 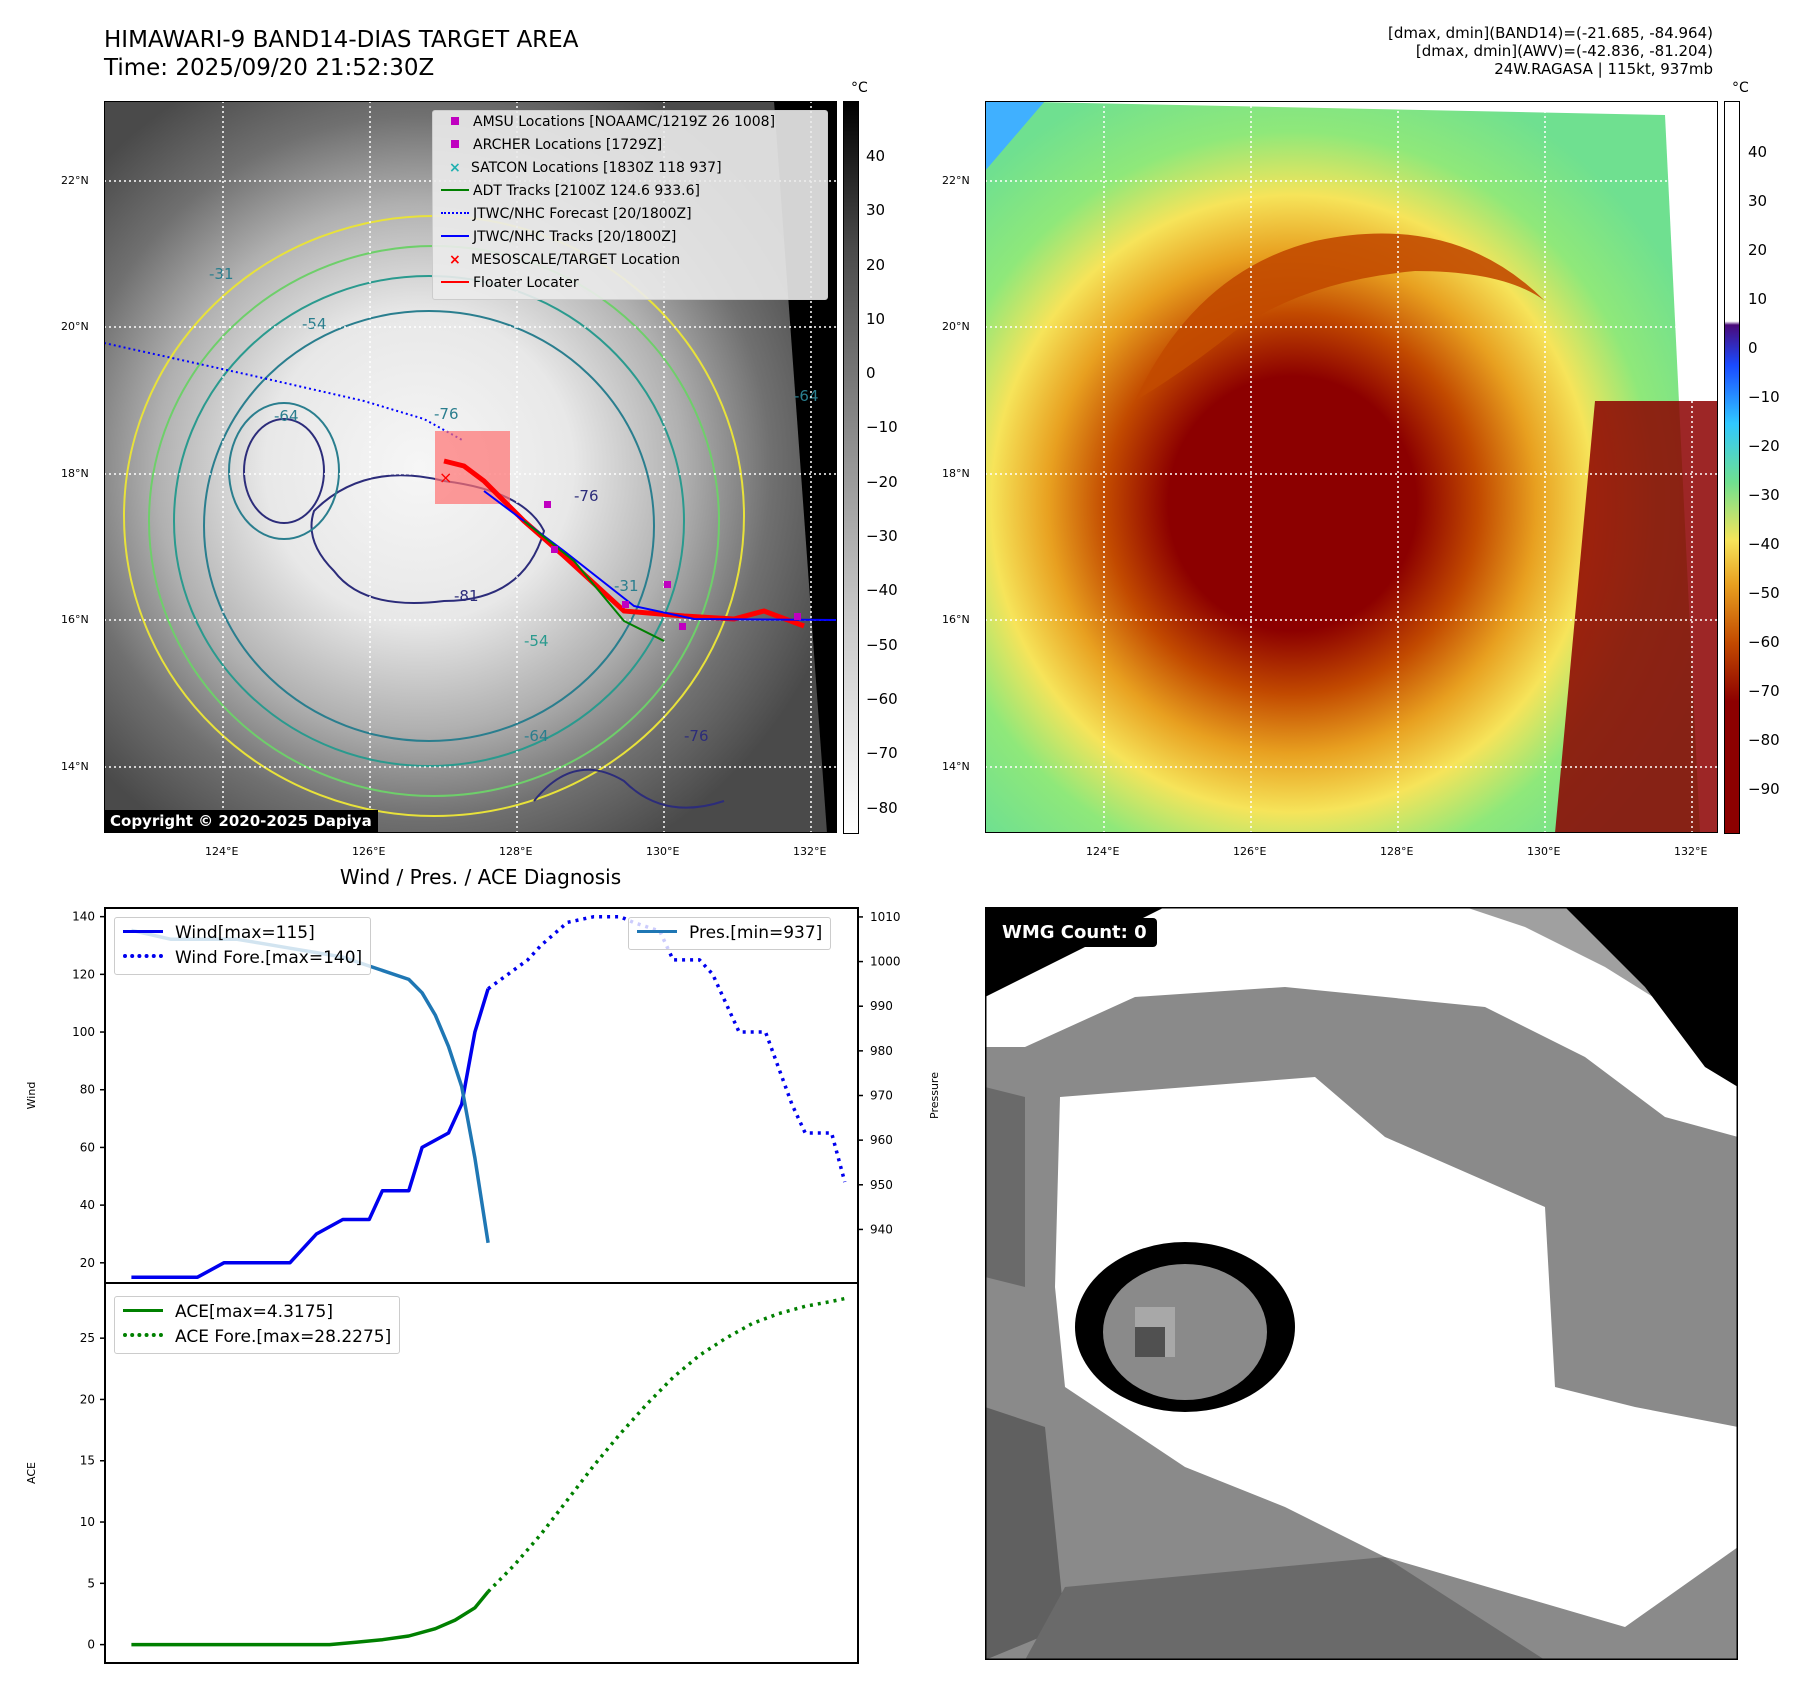 What do you see at coordinates (1758, 299) in the screenshot?
I see `cb-right-tick: 10` at bounding box center [1758, 299].